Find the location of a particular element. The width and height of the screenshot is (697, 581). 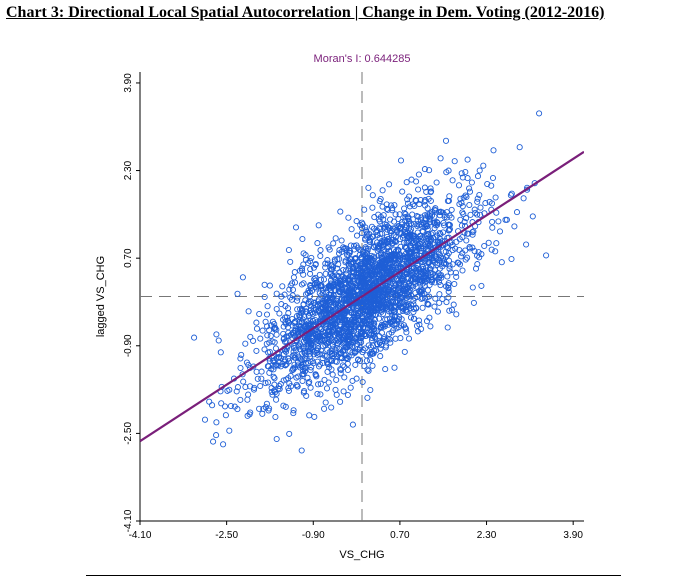

y-tick-label: -4.10 is located at coordinates (128, 520).